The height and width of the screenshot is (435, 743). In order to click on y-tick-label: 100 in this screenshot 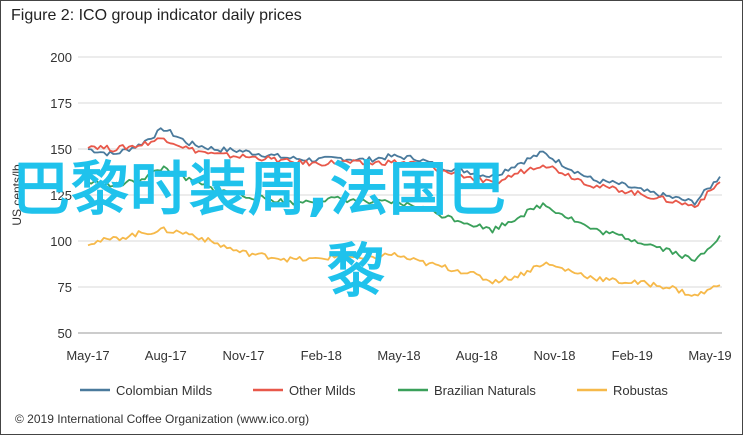, I will do `click(61, 241)`.